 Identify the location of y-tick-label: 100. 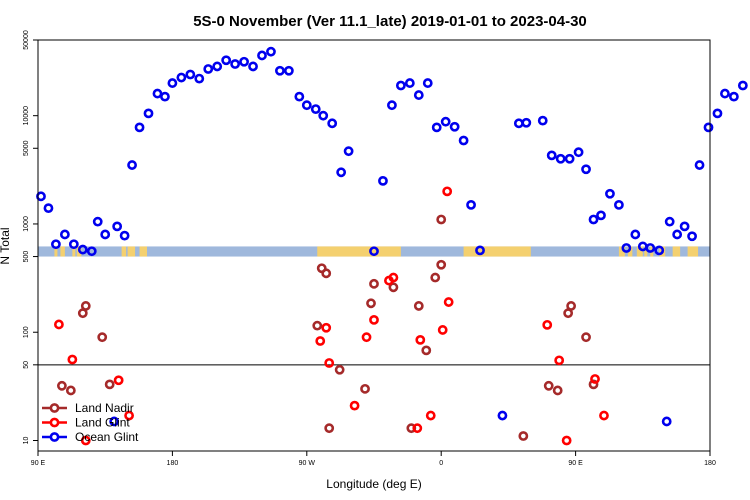
(26, 332).